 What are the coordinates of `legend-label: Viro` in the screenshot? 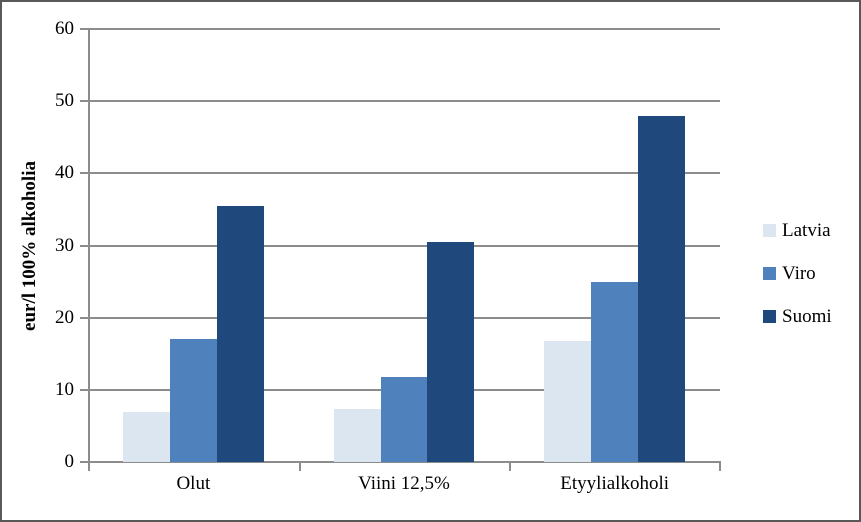 It's located at (799, 273).